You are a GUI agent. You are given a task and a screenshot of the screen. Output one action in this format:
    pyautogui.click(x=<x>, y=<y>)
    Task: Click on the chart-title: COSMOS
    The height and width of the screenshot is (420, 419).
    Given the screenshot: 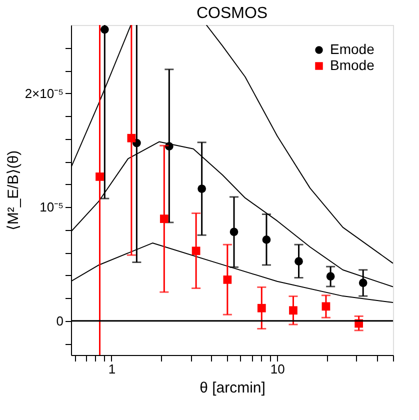 What is the action you would take?
    pyautogui.click(x=232, y=13)
    